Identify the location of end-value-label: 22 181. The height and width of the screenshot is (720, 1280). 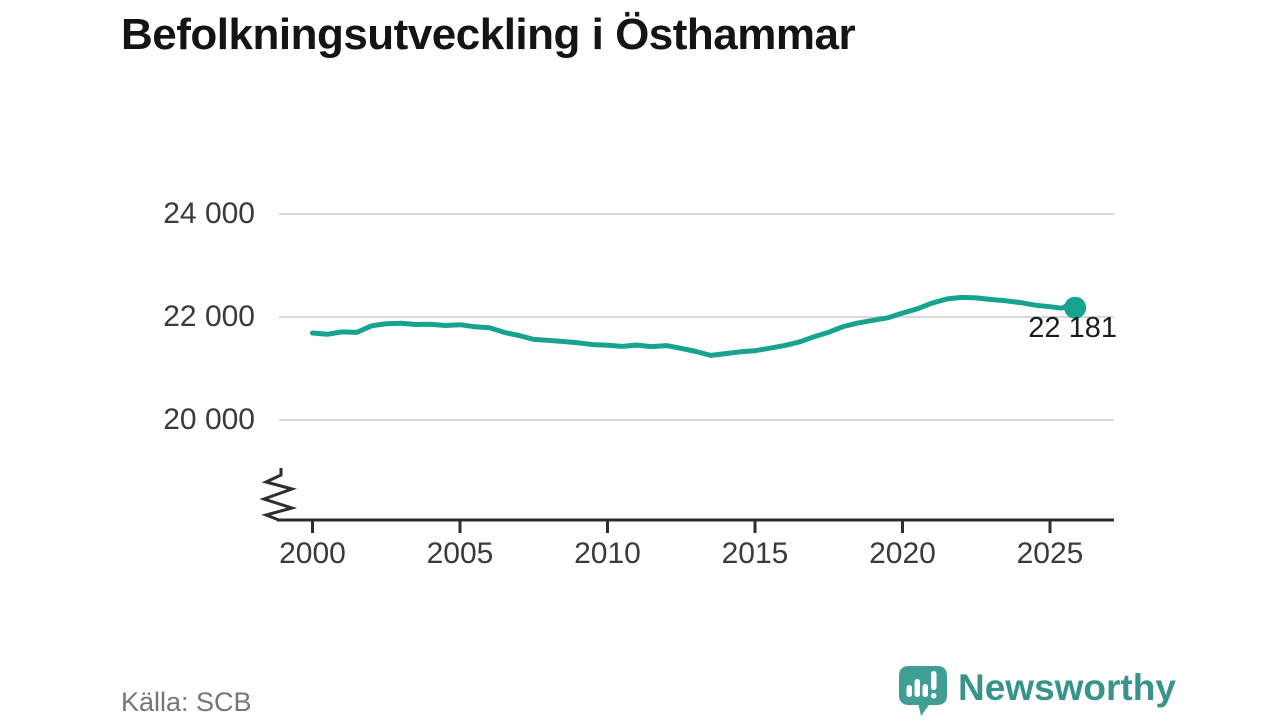
(1072, 328).